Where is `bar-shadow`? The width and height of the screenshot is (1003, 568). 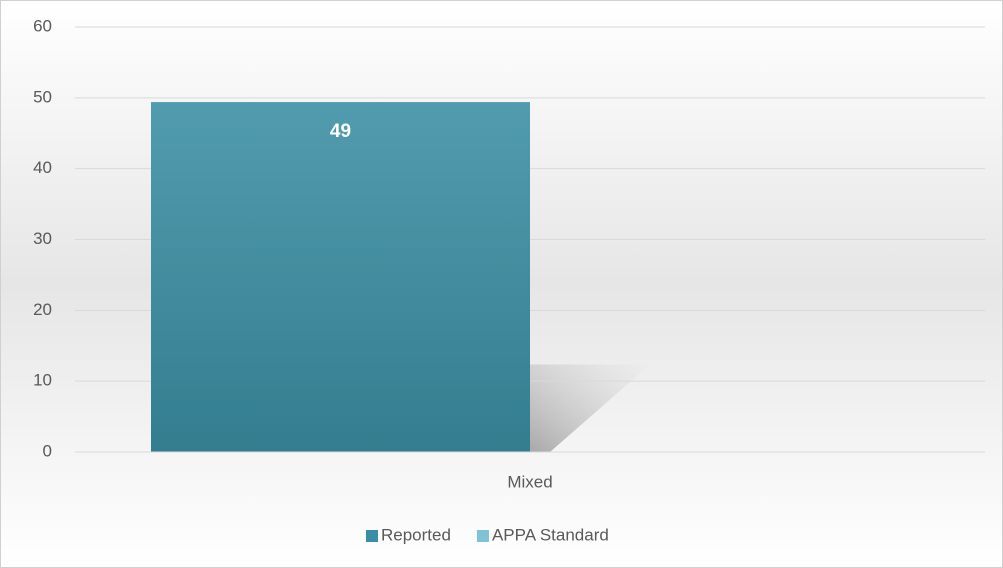 bar-shadow is located at coordinates (590, 408).